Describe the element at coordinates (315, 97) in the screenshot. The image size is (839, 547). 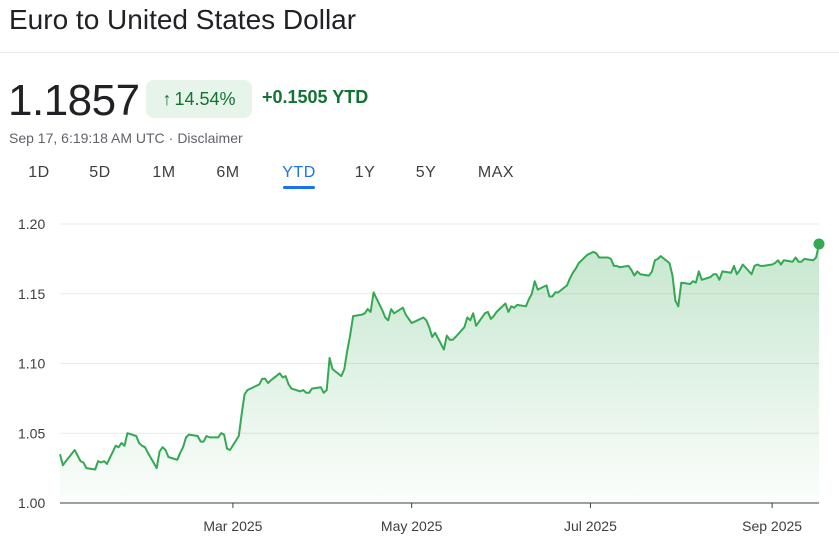
I see `absolute-change: +0.1505 YTD` at that location.